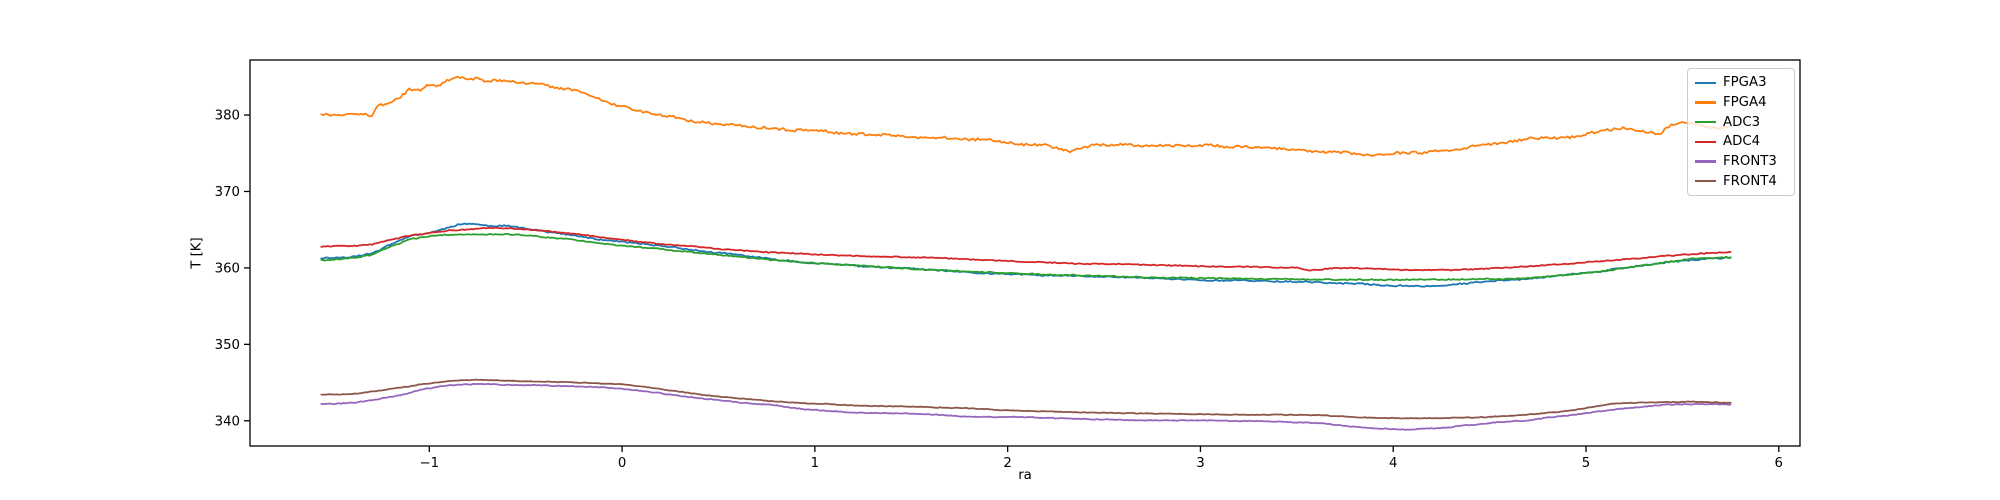 This screenshot has height=500, width=2000. What do you see at coordinates (1007, 463) in the screenshot?
I see `x-tick-label-3: 2` at bounding box center [1007, 463].